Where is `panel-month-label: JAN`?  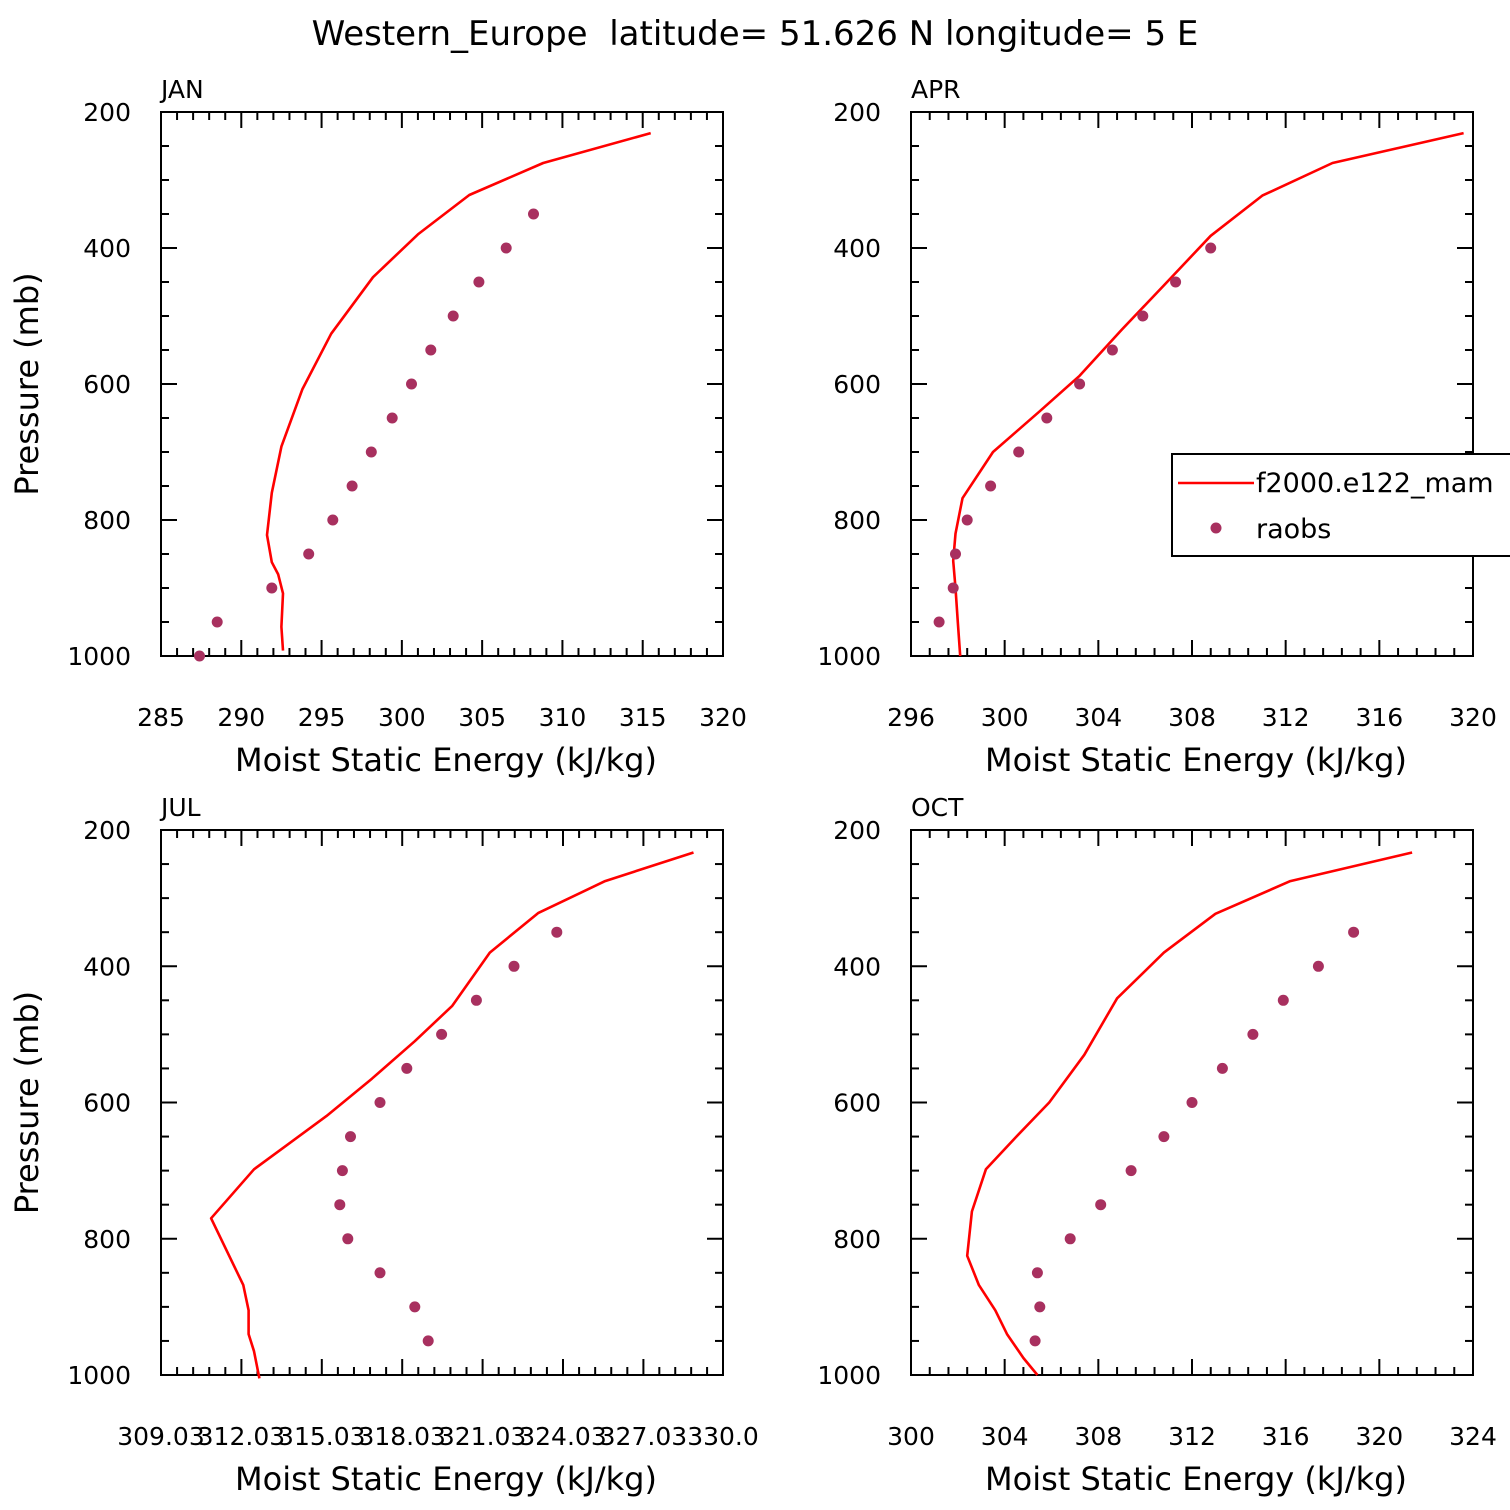 panel-month-label: JAN is located at coordinates (181, 89).